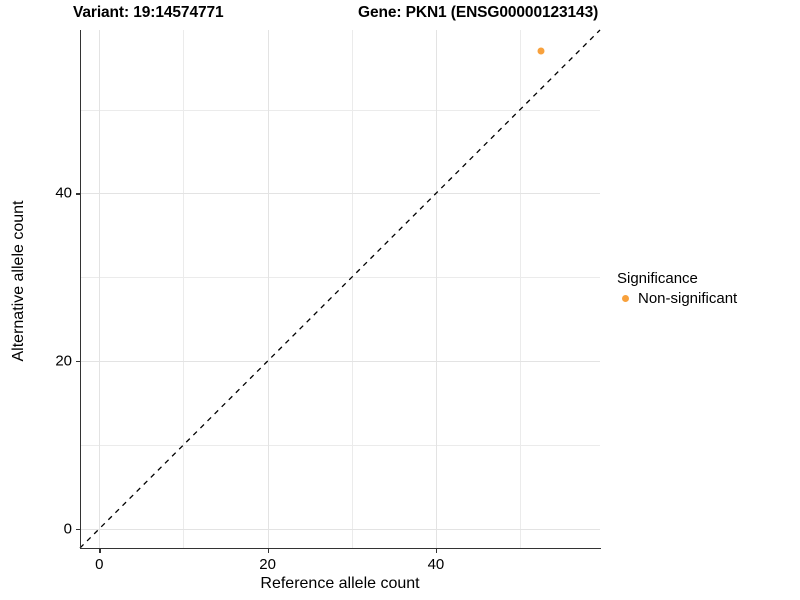  Describe the element at coordinates (63, 361) in the screenshot. I see `y-axis-tick-label: 20` at that location.